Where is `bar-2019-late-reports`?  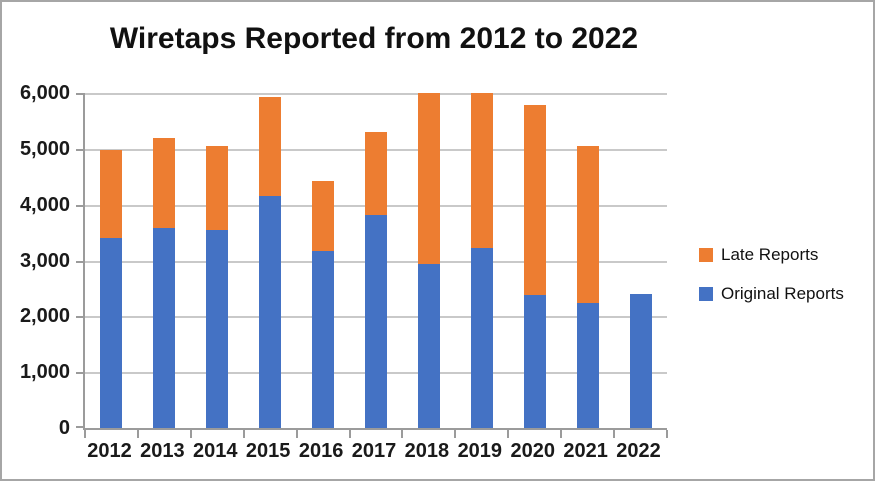
bar-2019-late-reports is located at coordinates (481, 170).